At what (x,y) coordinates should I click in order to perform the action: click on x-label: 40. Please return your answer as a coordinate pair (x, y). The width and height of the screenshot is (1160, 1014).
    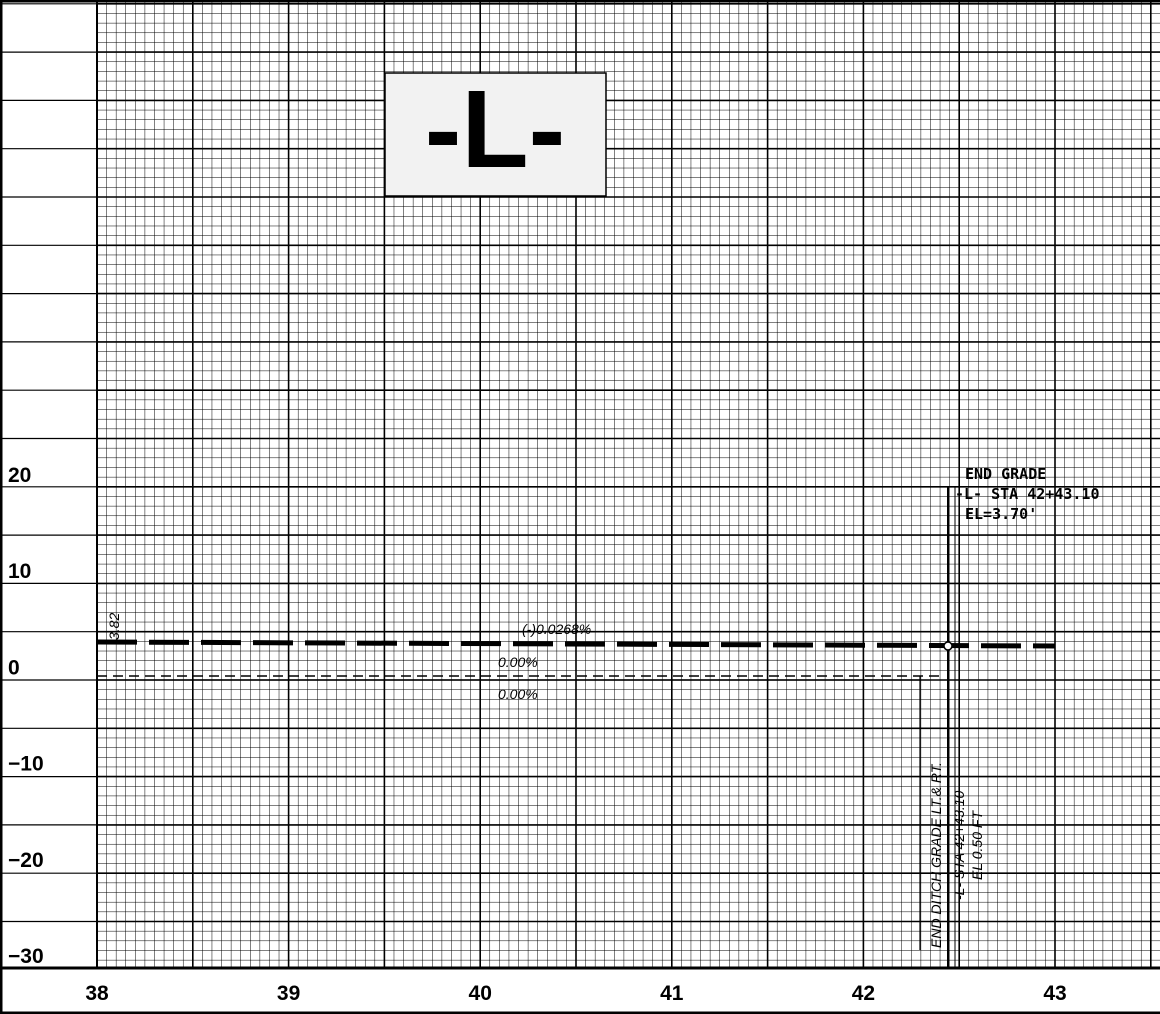
    Looking at the image, I should click on (480, 993).